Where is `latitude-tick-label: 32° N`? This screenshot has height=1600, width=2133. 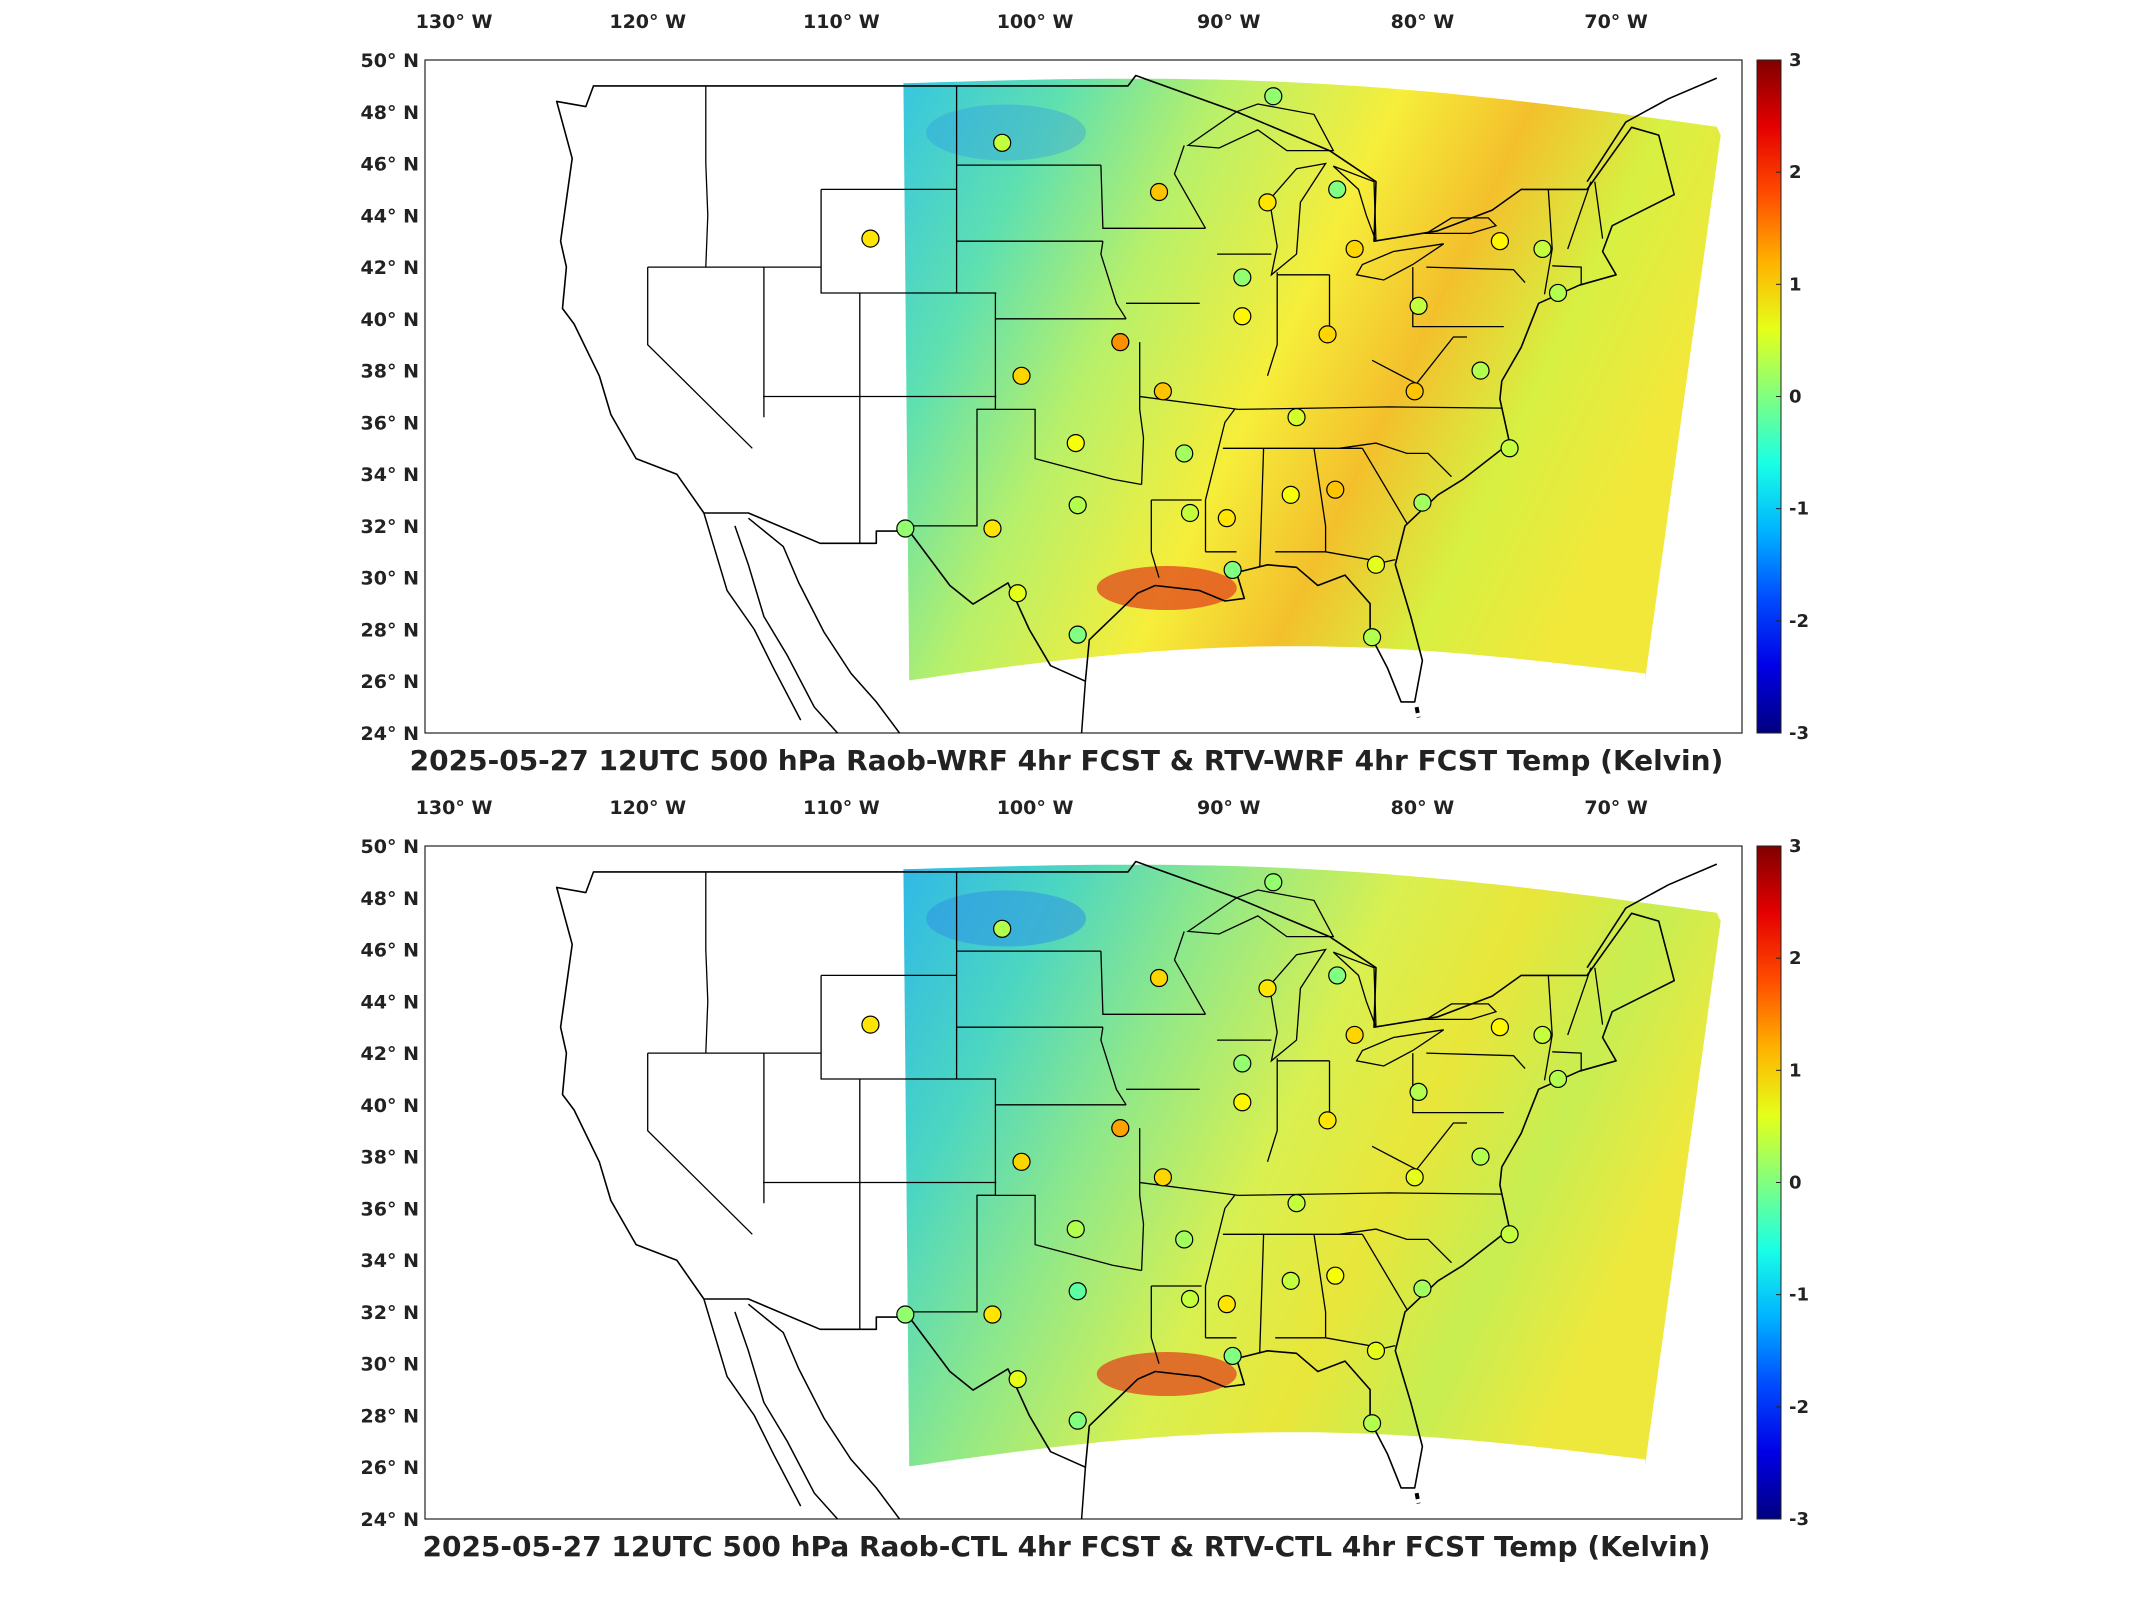
latitude-tick-label: 32° N is located at coordinates (390, 527).